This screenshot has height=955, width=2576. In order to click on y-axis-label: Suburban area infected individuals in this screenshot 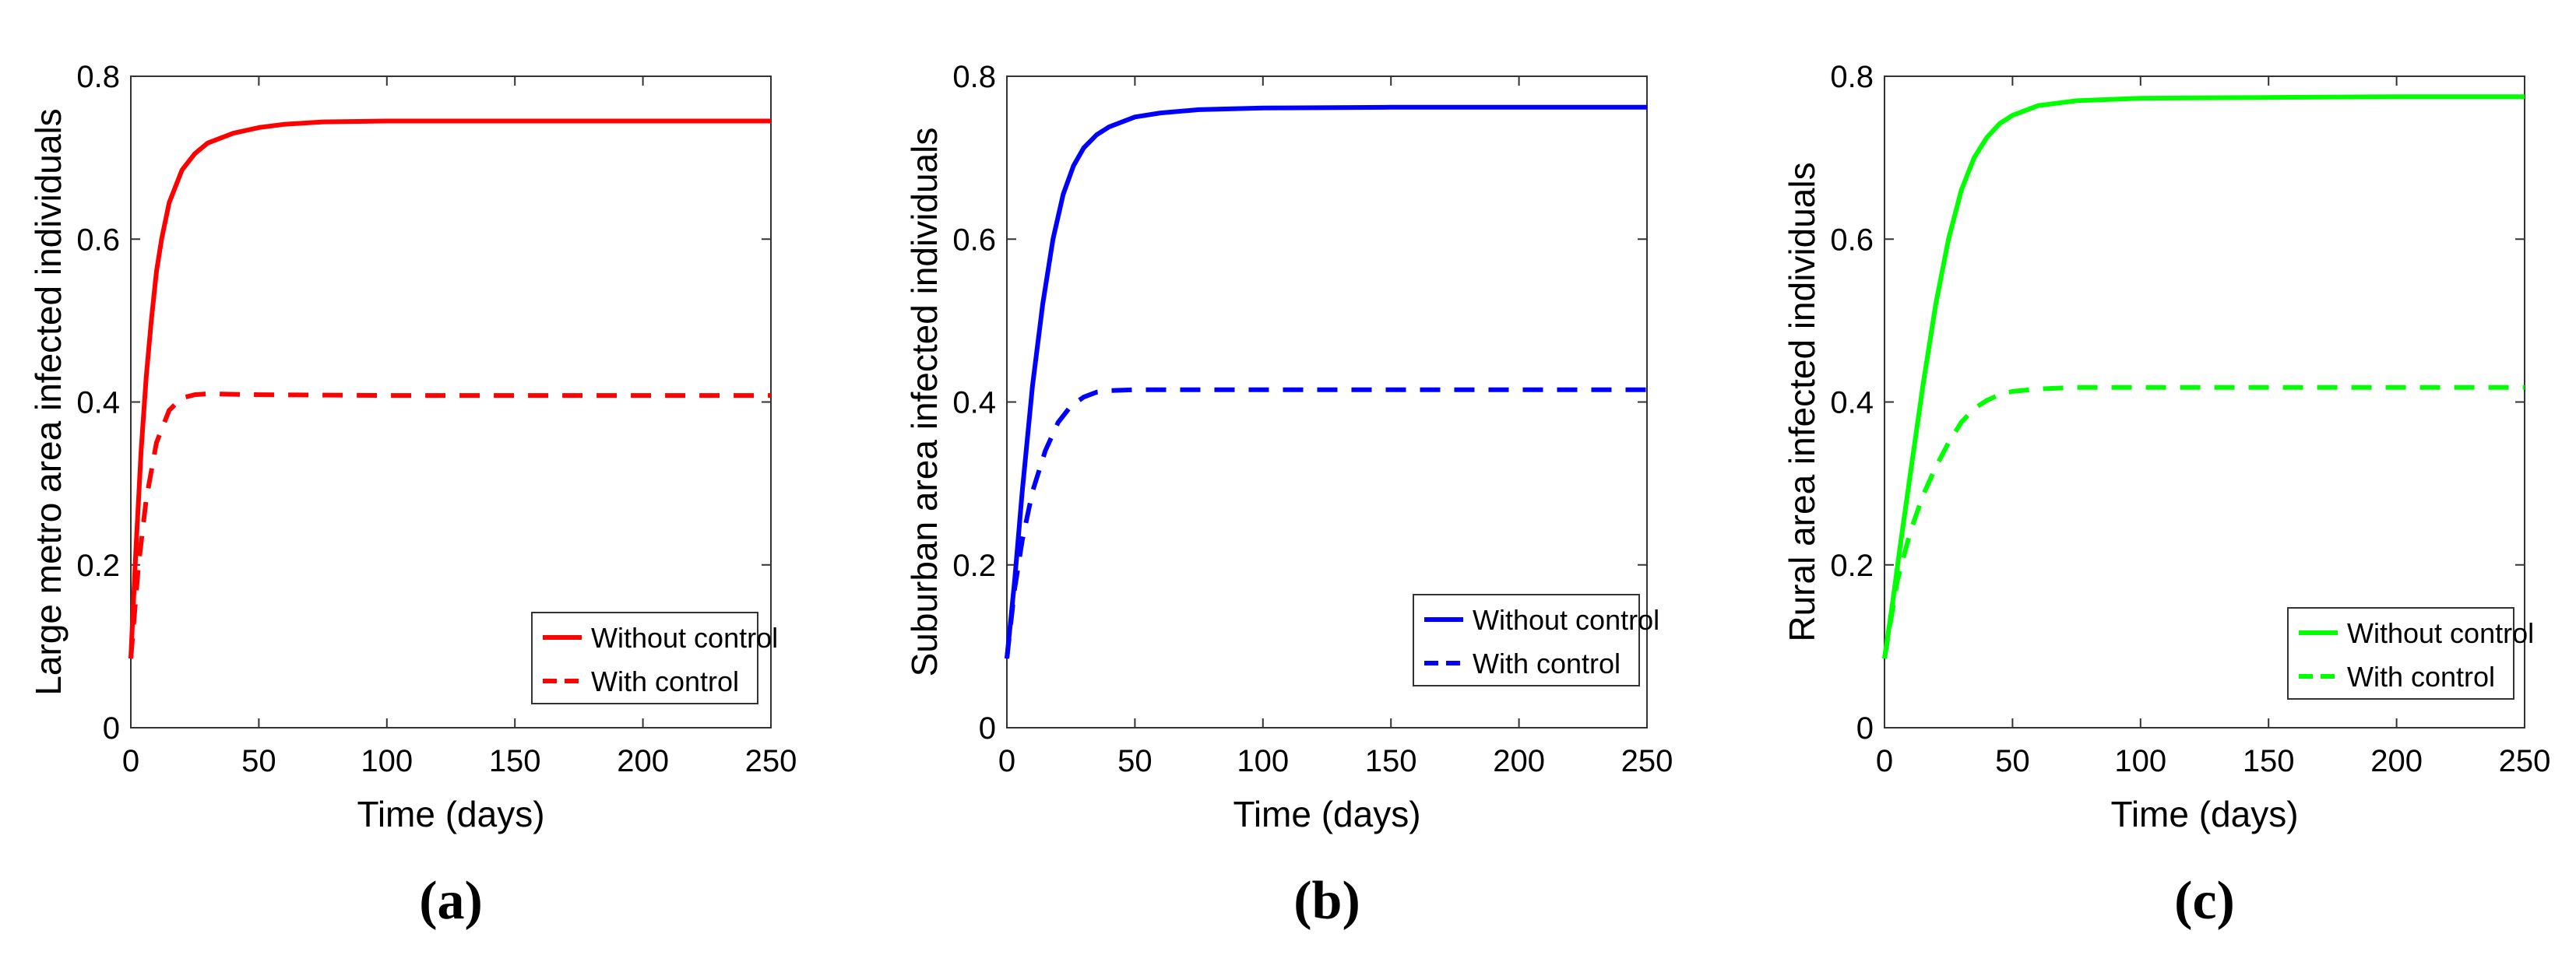, I will do `click(924, 402)`.